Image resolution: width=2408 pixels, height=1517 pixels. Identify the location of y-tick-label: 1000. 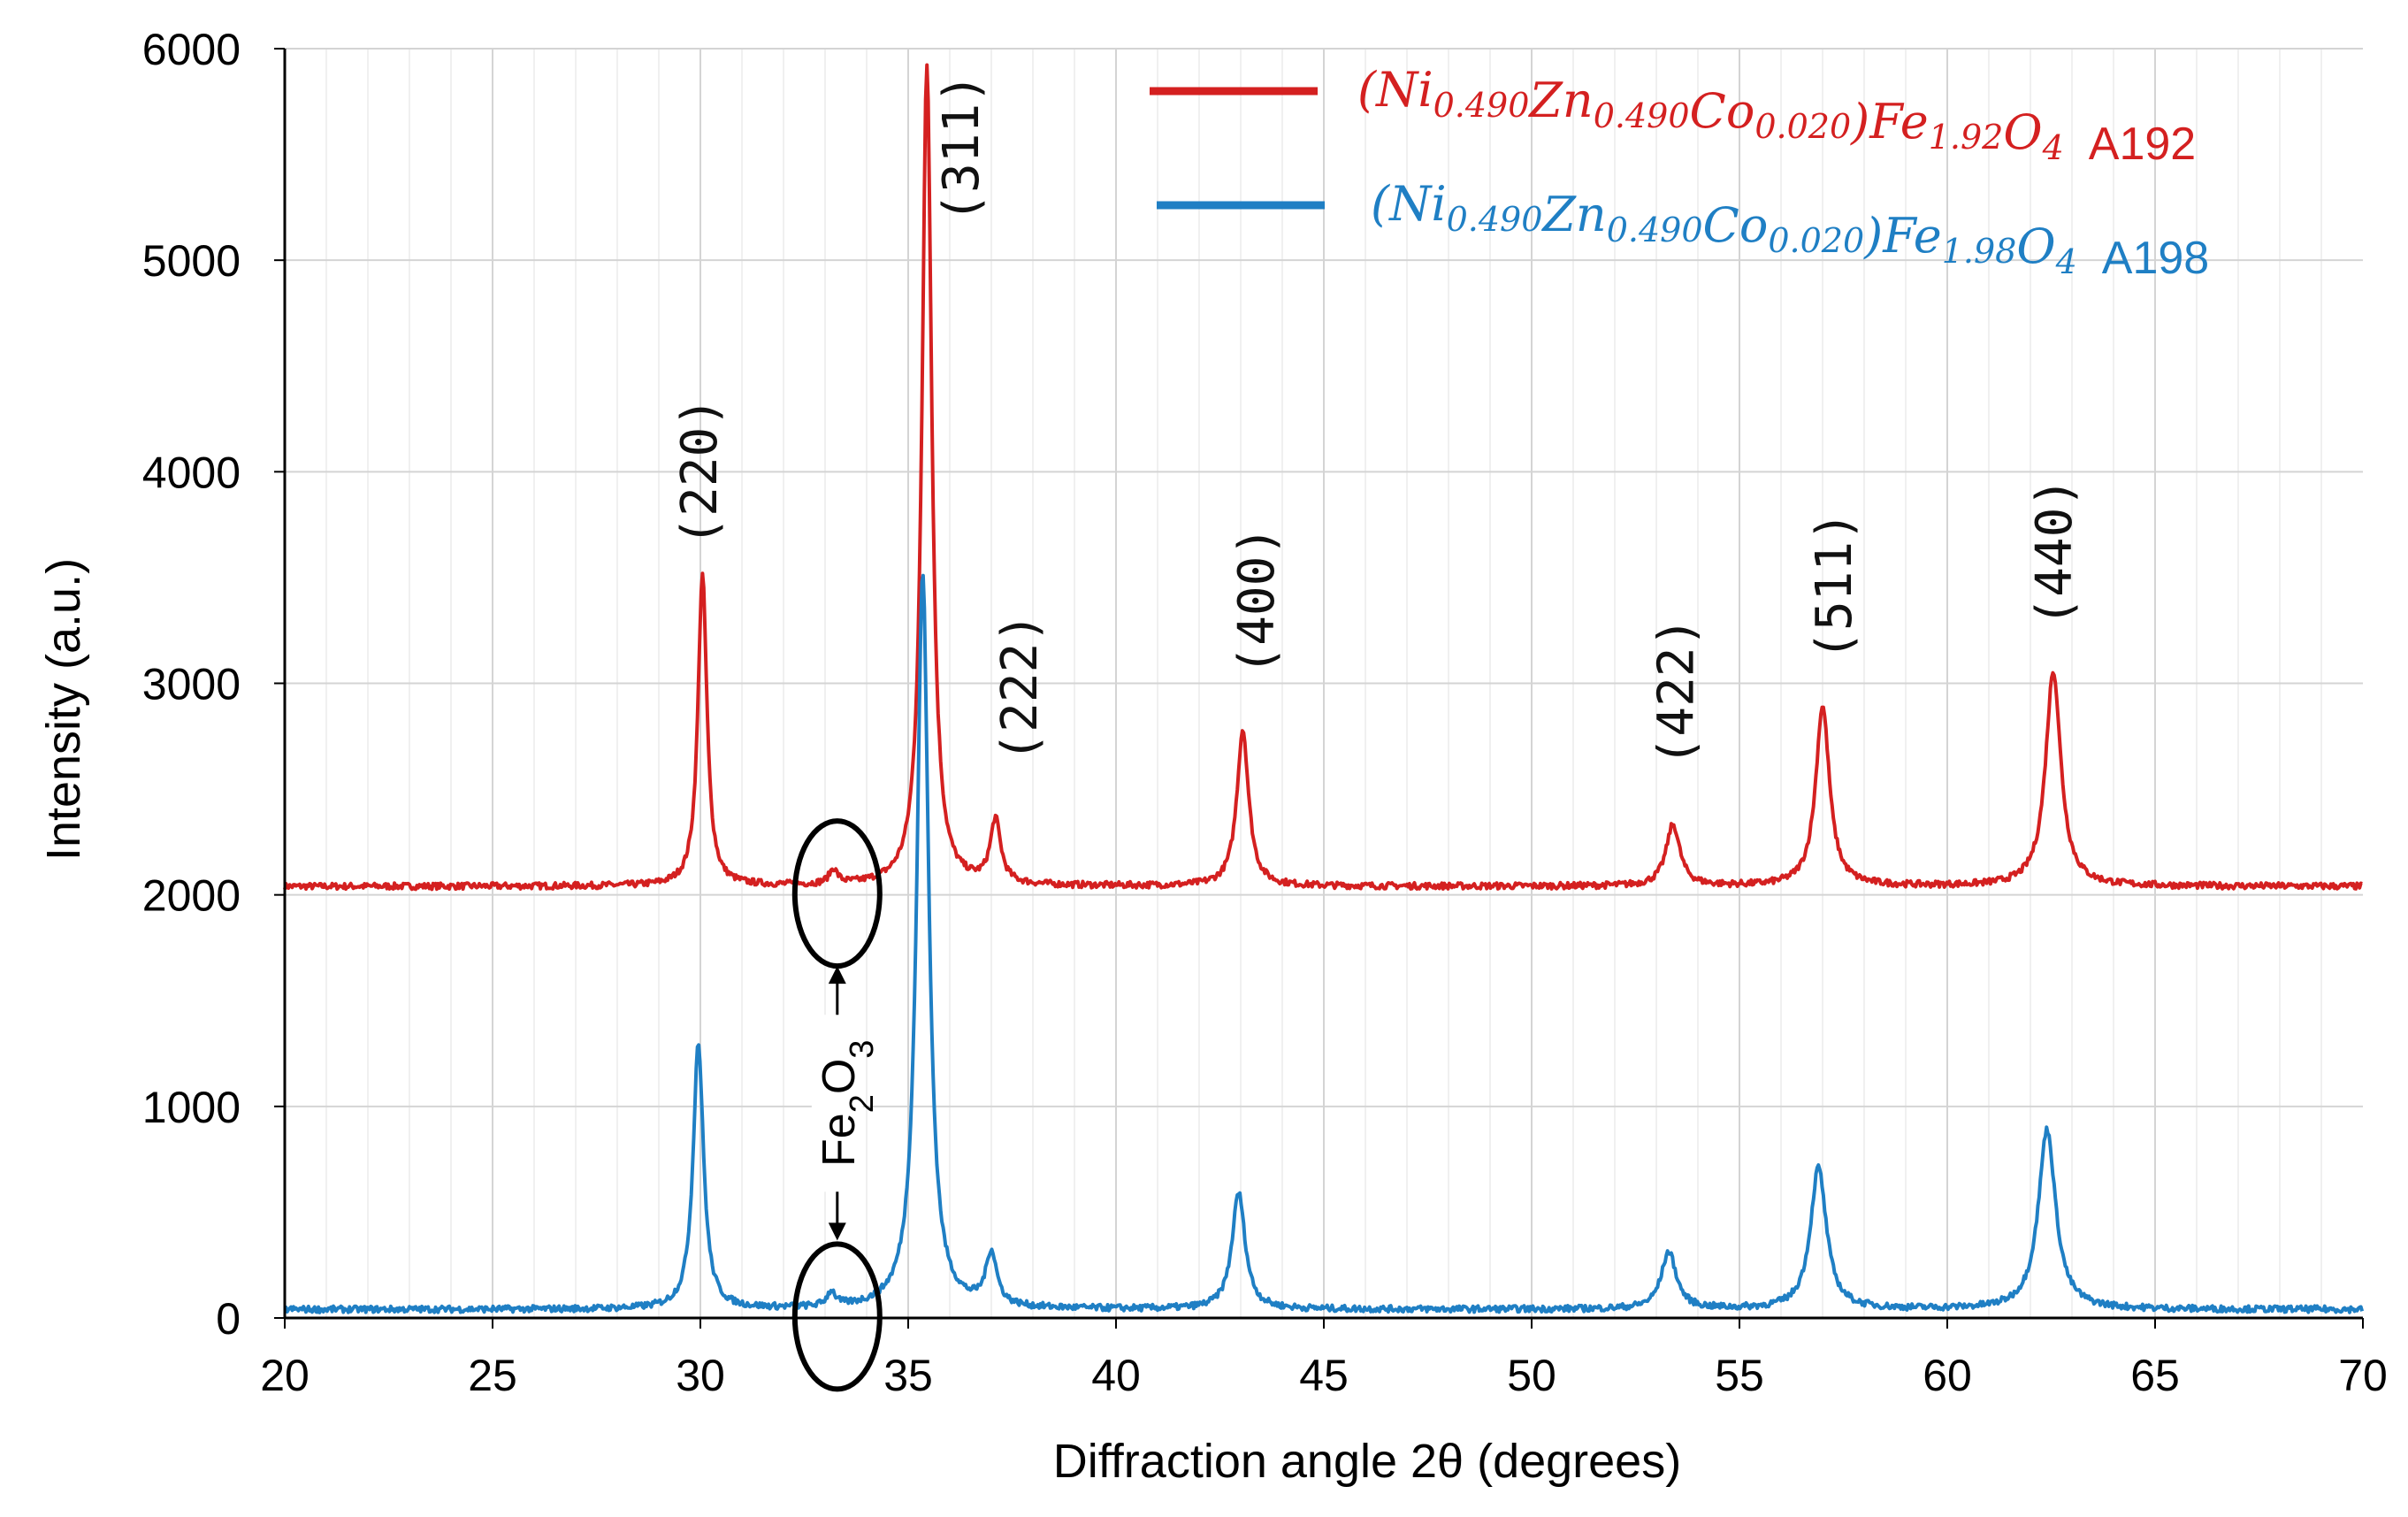
(191, 1107).